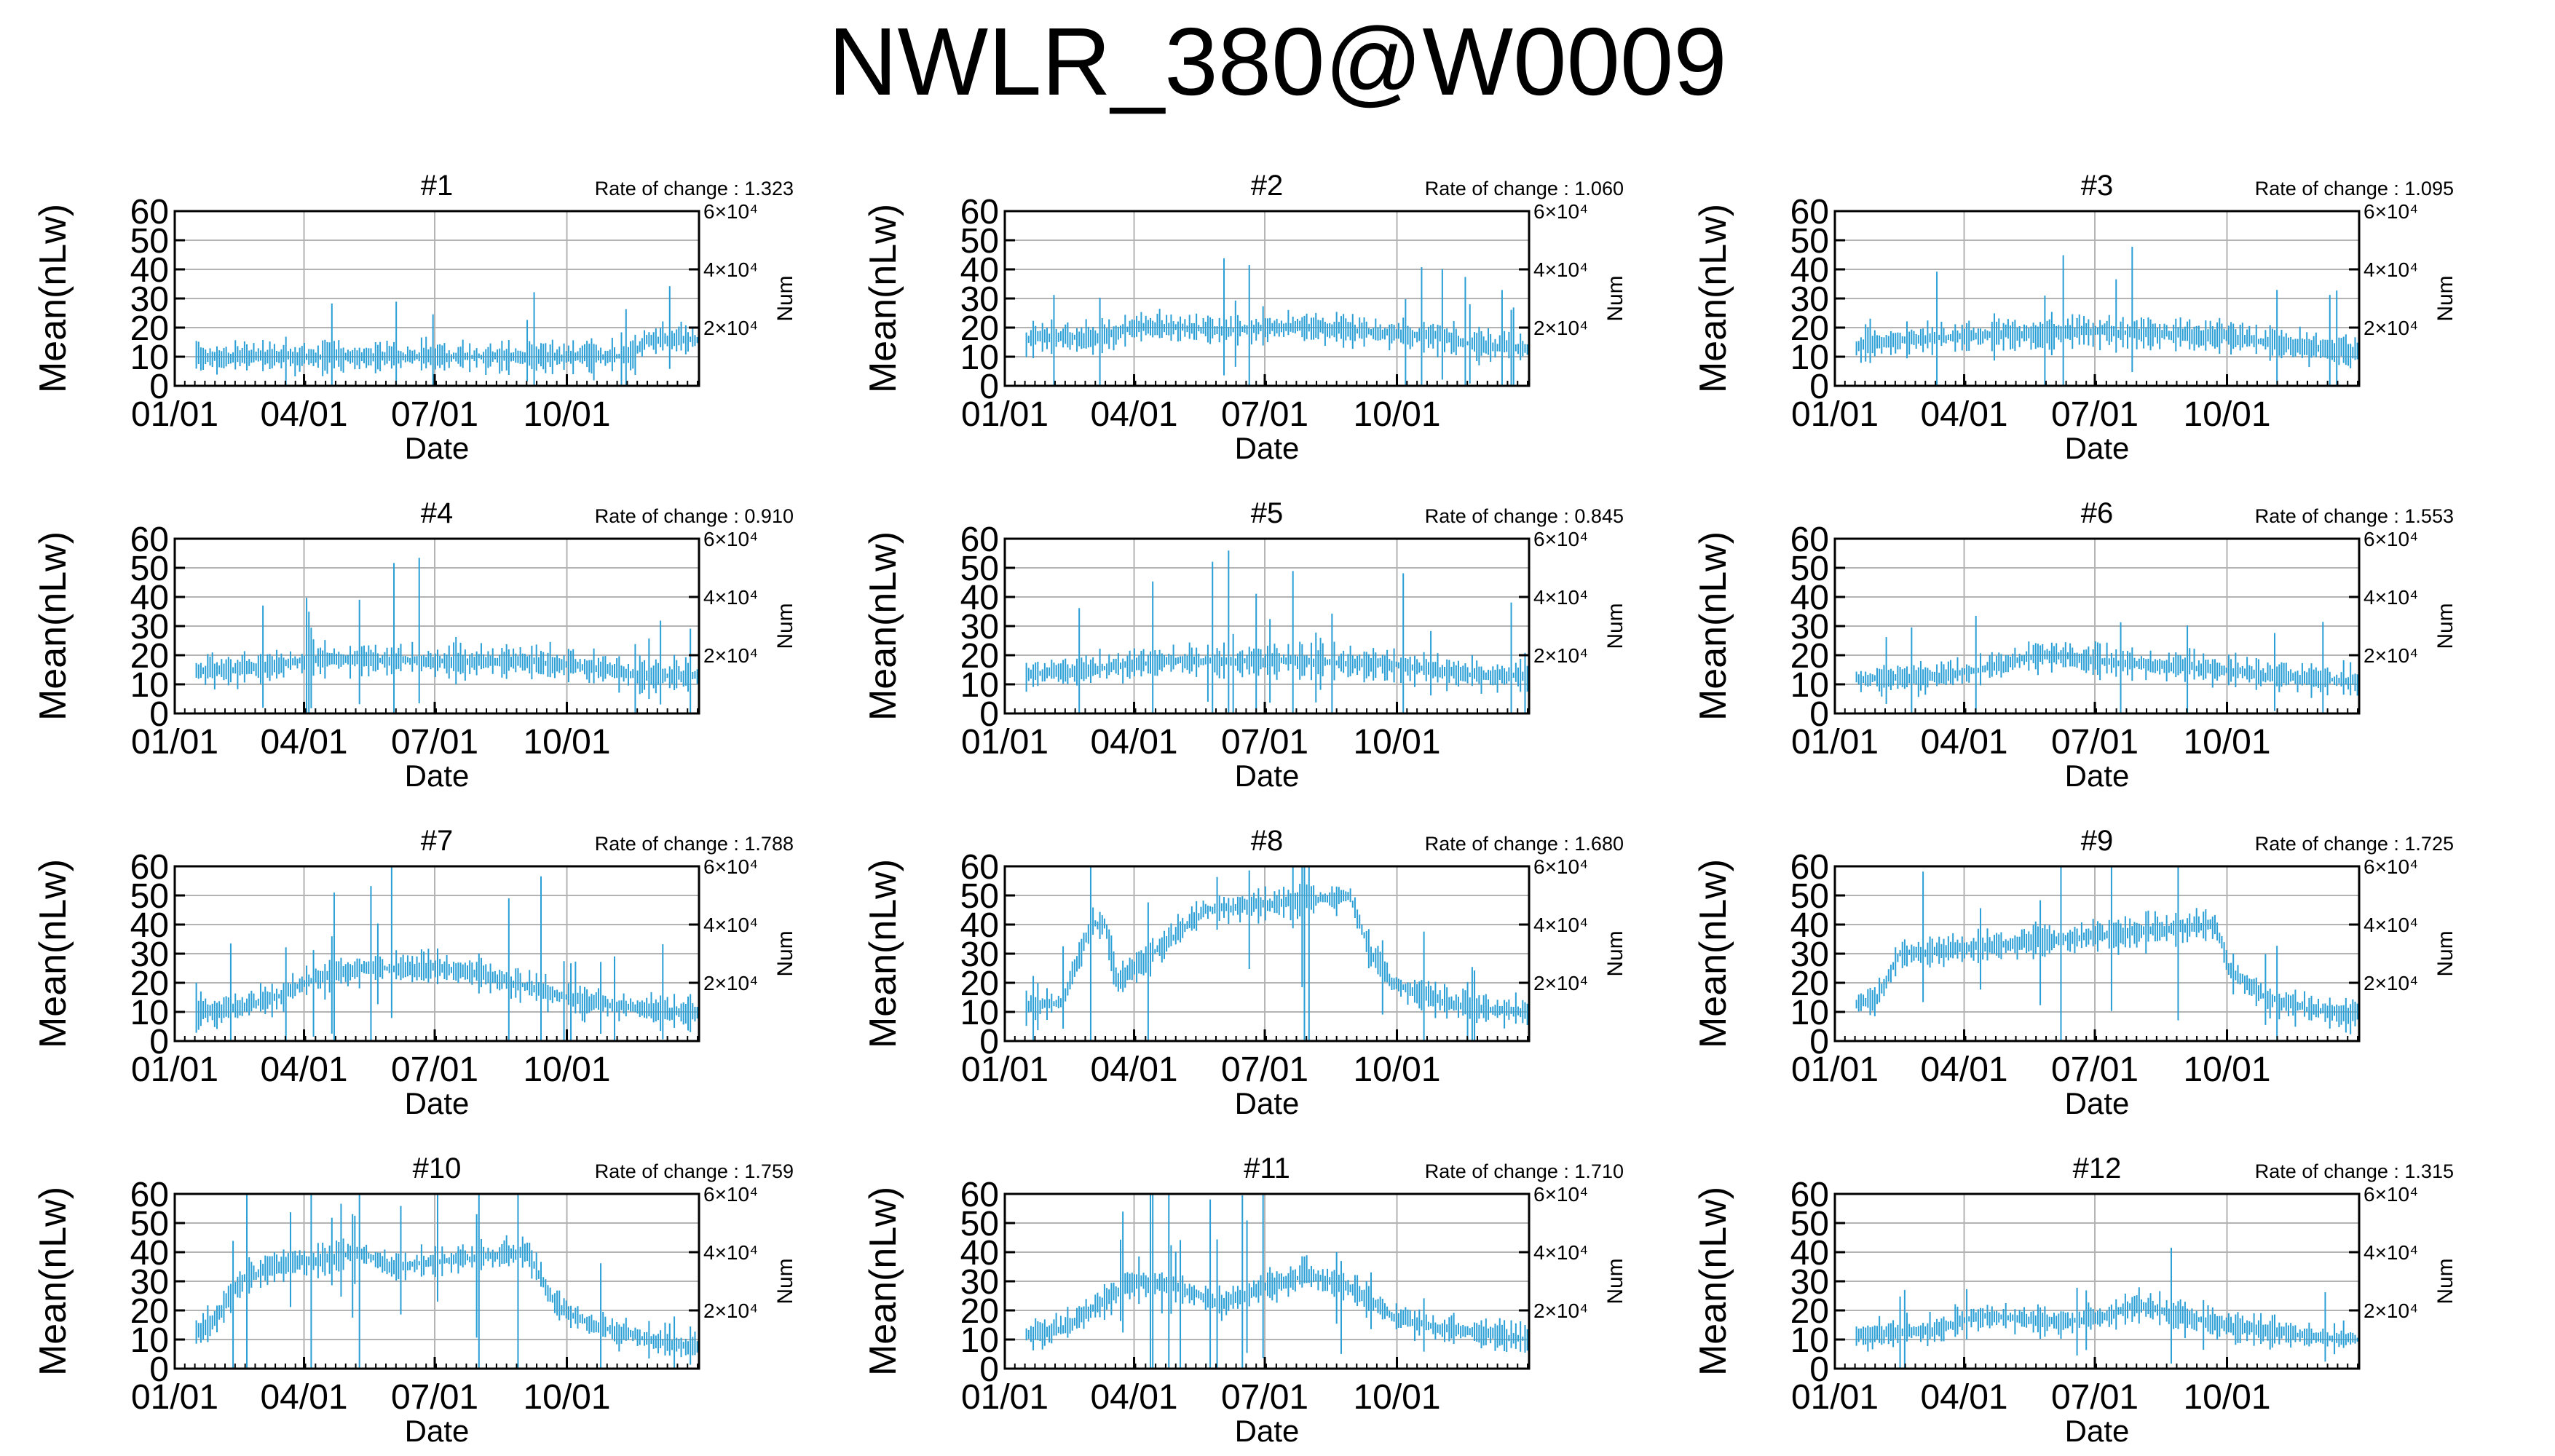  What do you see at coordinates (2354, 516) in the screenshot?
I see `rate-of-change: Rate of change : 1.553` at bounding box center [2354, 516].